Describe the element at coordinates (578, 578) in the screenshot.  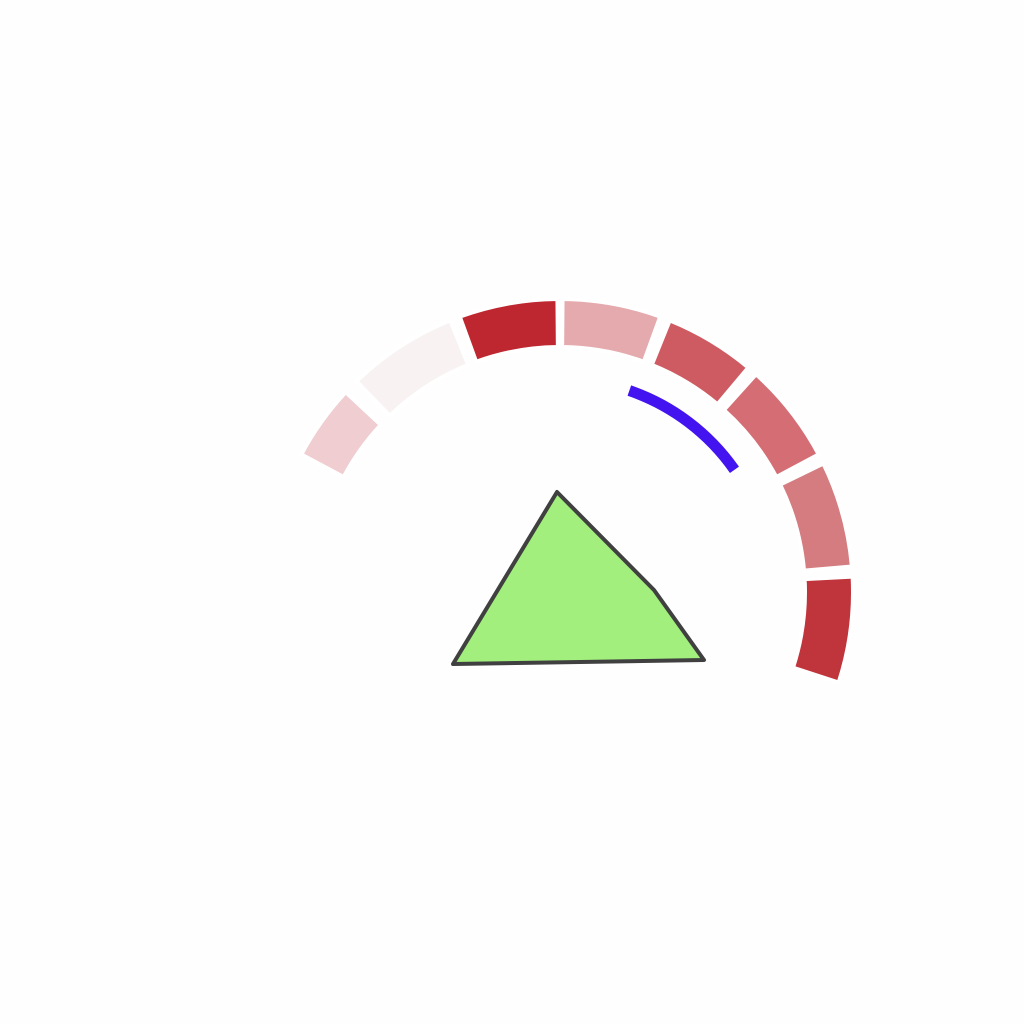
I see `center-polygon` at that location.